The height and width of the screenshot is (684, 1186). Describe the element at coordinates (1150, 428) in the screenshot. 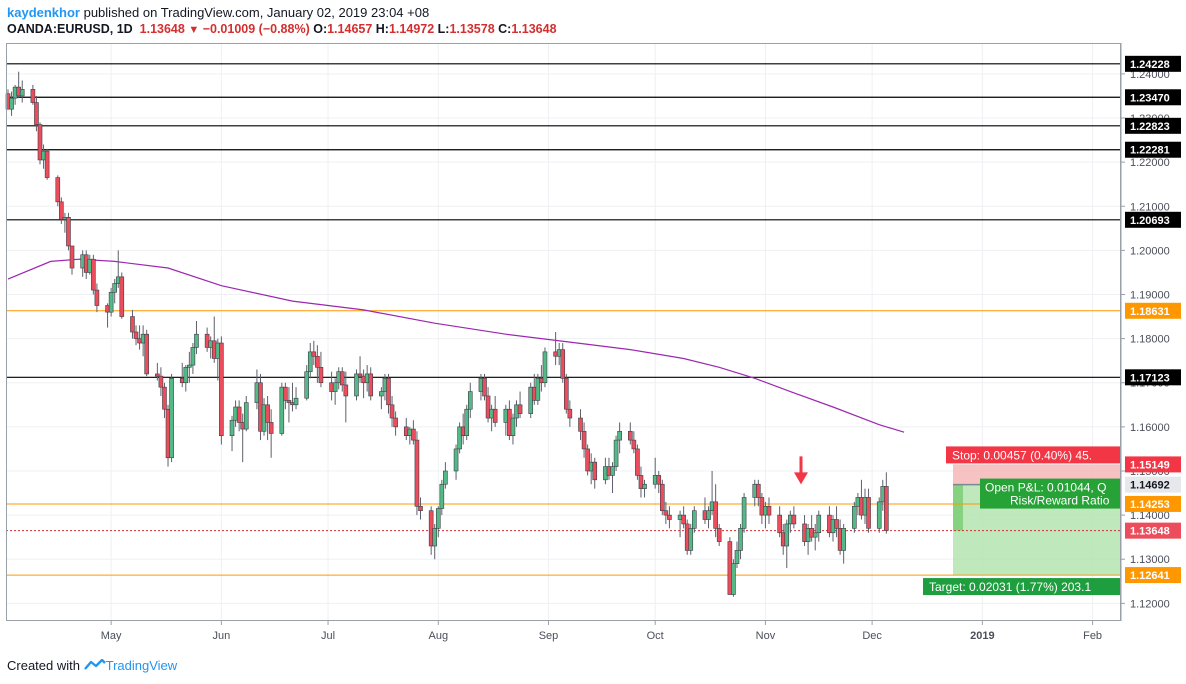

I see `y-tick-label: 1.16000` at that location.